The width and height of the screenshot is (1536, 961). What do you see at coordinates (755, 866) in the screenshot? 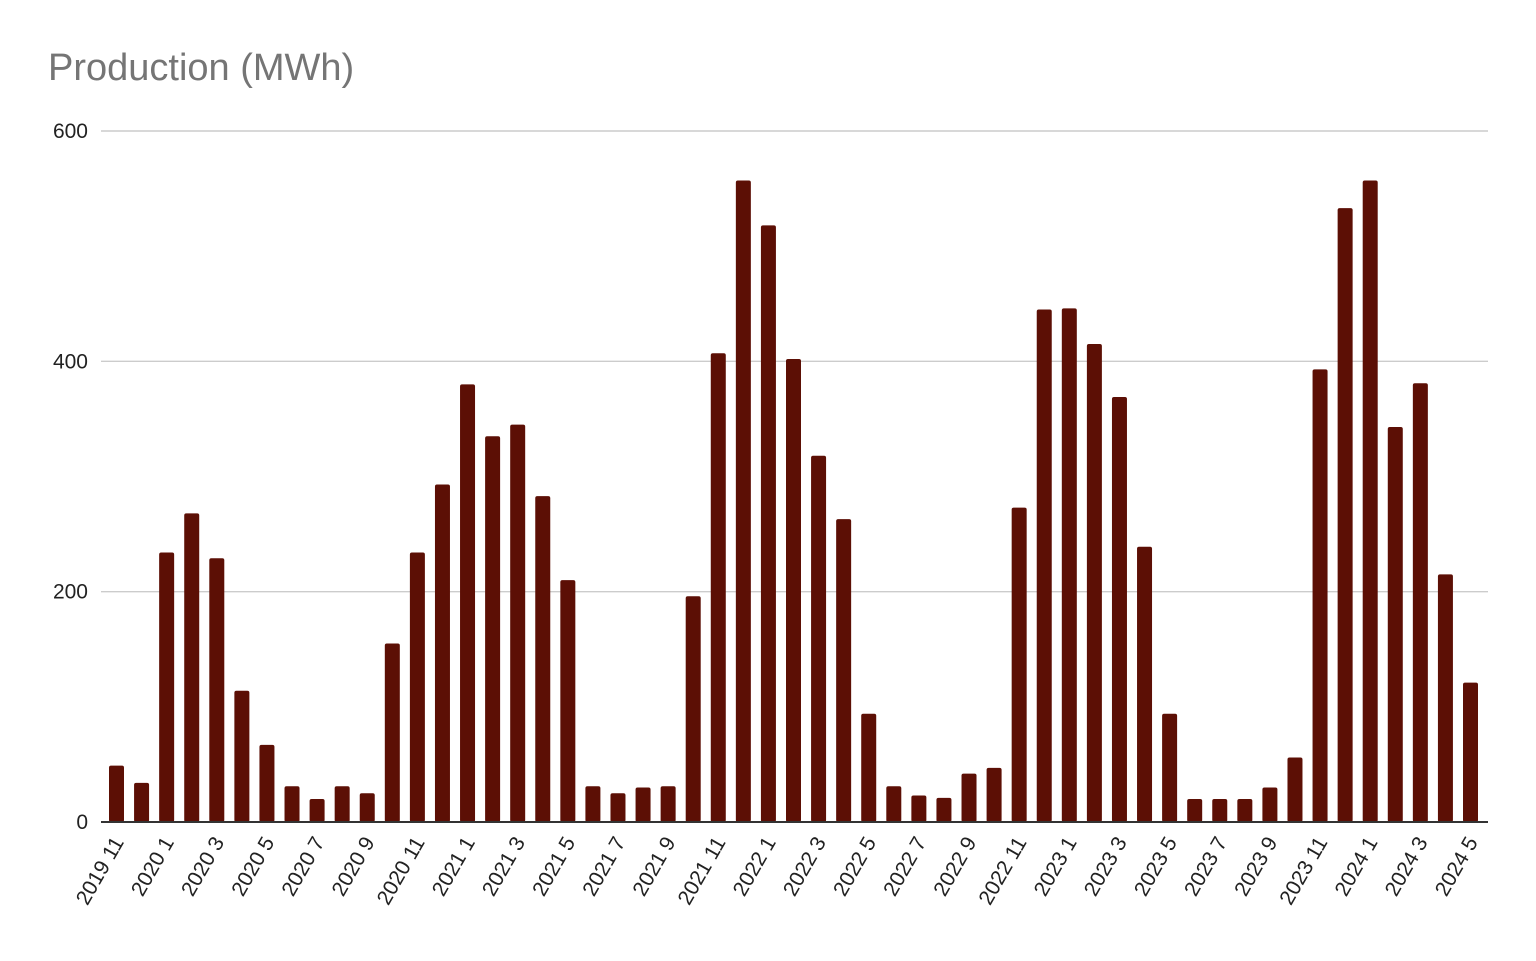
I see `x-tick-label: 2022 1` at bounding box center [755, 866].